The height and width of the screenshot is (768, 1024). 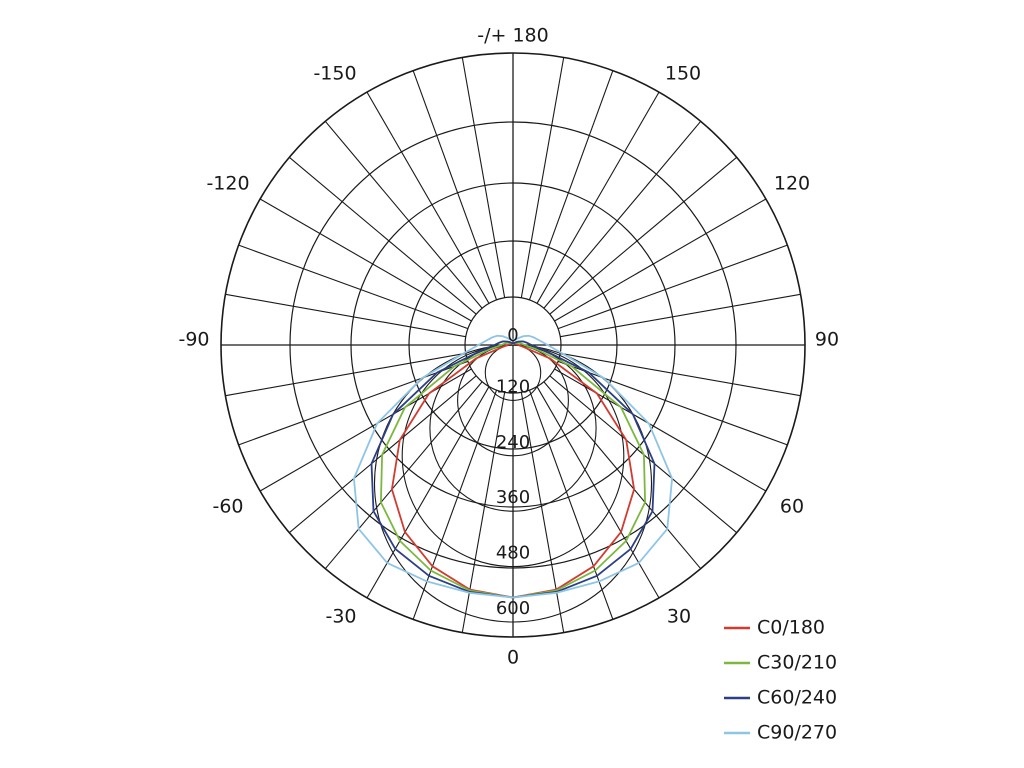 What do you see at coordinates (227, 184) in the screenshot?
I see `angle-label: -120` at bounding box center [227, 184].